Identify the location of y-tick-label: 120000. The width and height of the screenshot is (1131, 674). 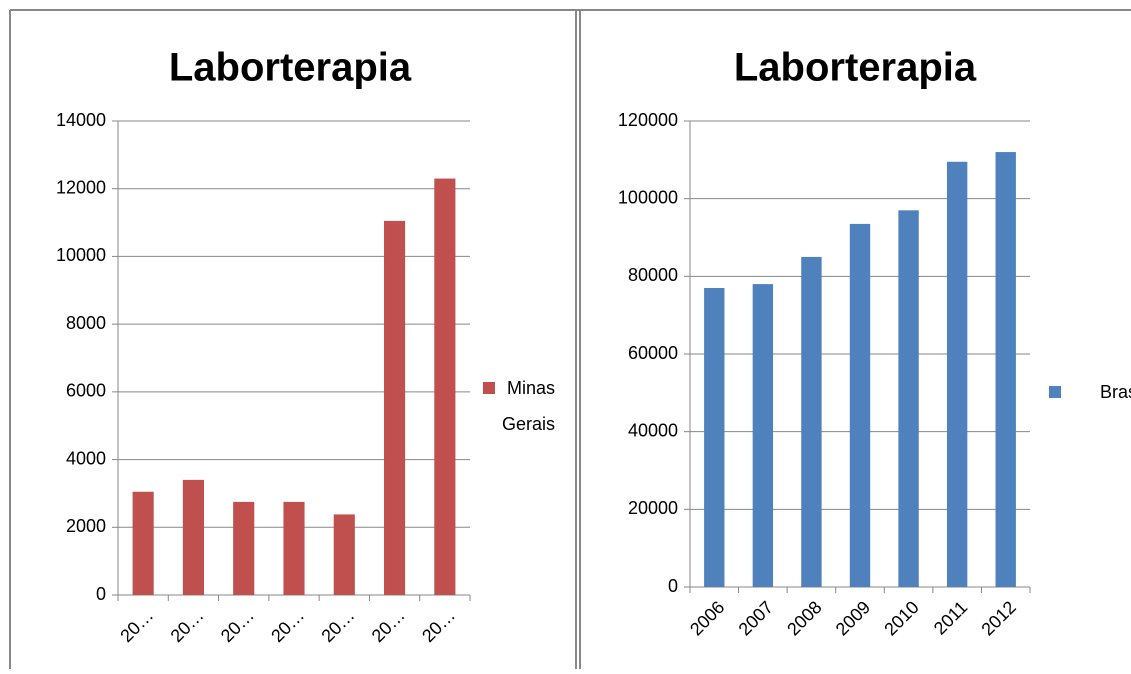
(648, 120).